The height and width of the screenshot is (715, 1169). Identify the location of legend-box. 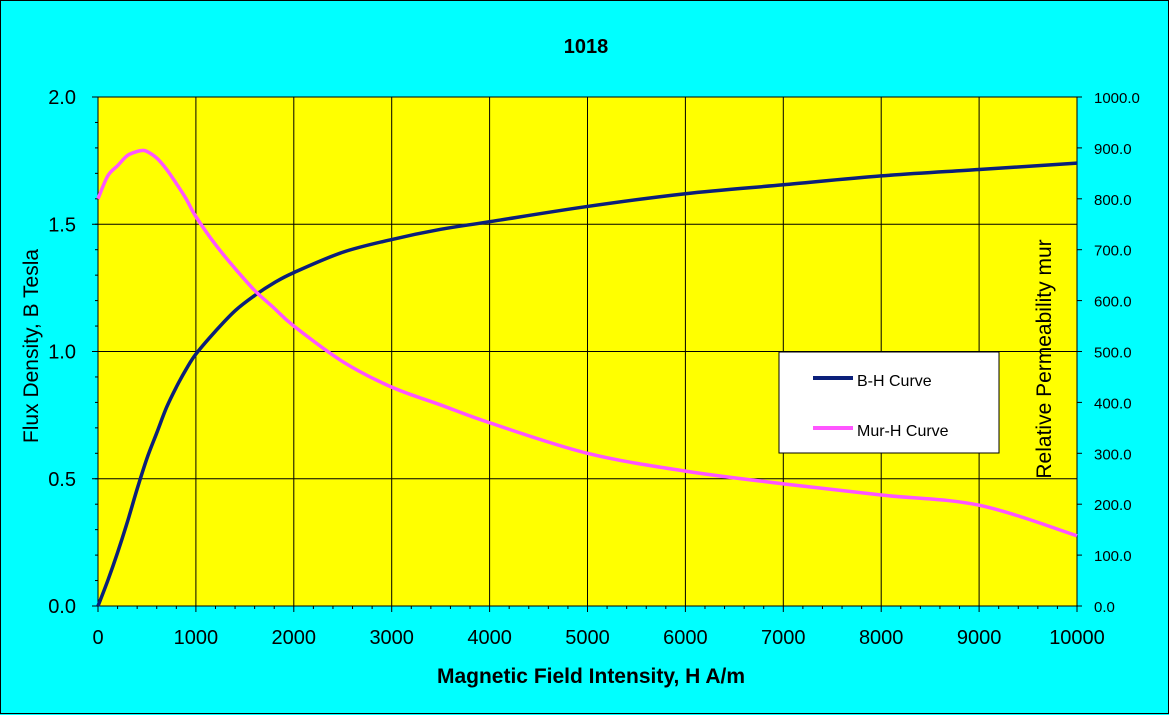
(889, 402).